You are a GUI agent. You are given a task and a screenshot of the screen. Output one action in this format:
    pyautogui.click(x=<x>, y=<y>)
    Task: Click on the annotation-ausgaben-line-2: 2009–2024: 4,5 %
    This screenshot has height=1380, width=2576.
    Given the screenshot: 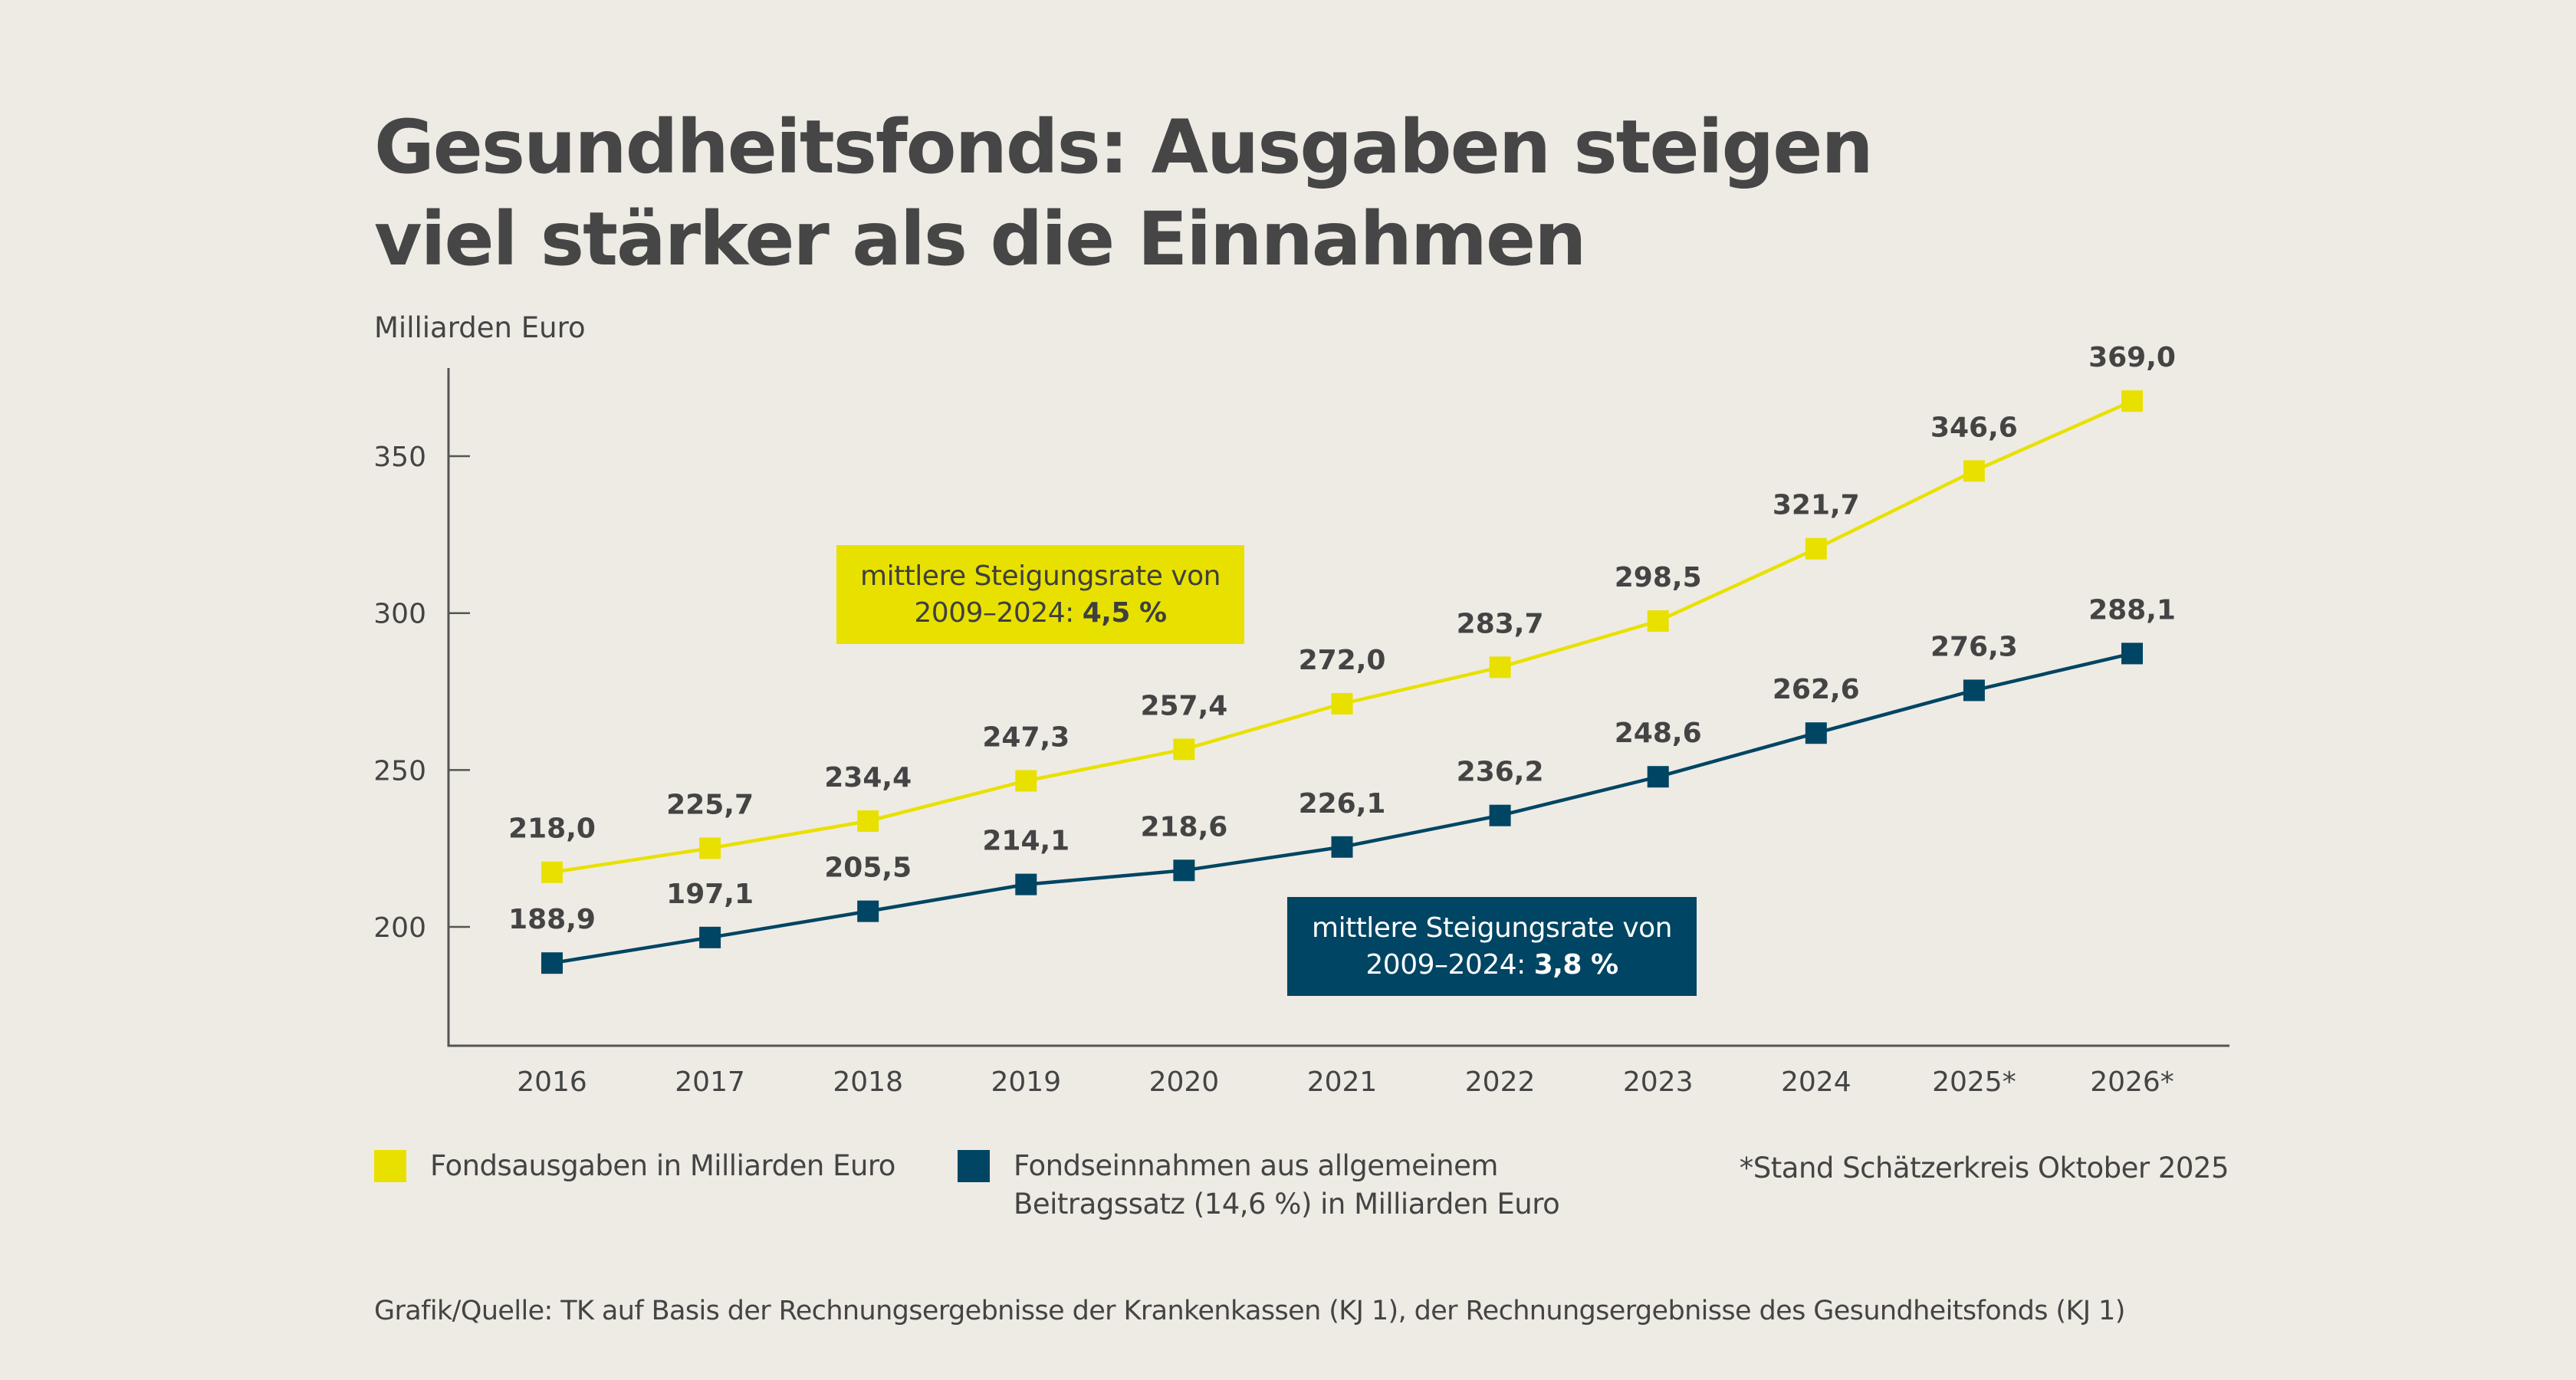 What is the action you would take?
    pyautogui.click(x=1040, y=614)
    